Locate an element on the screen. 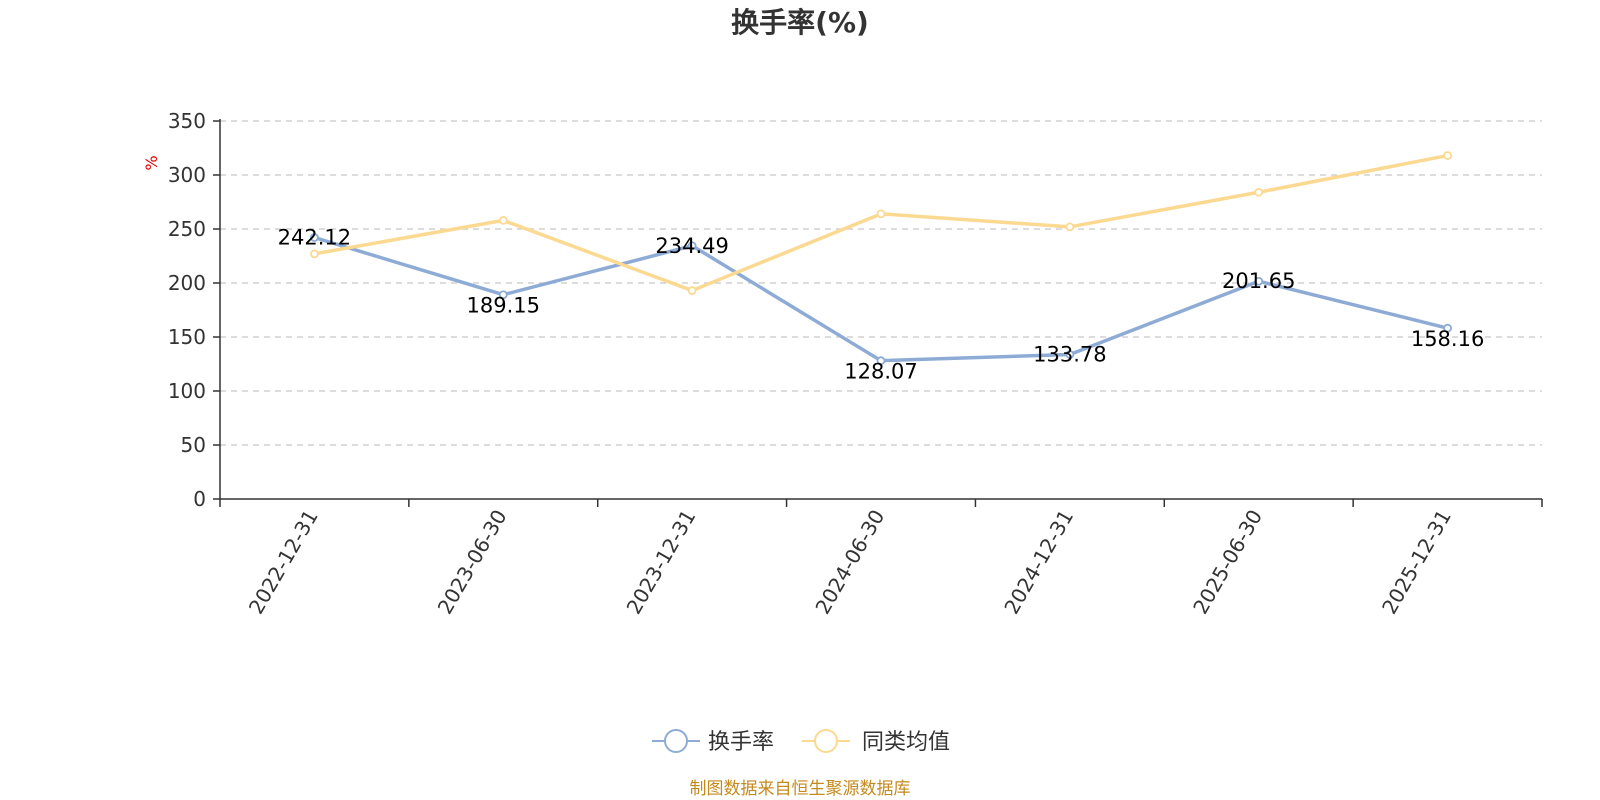 The height and width of the screenshot is (800, 1600). data-label-1: 189.15 is located at coordinates (503, 306).